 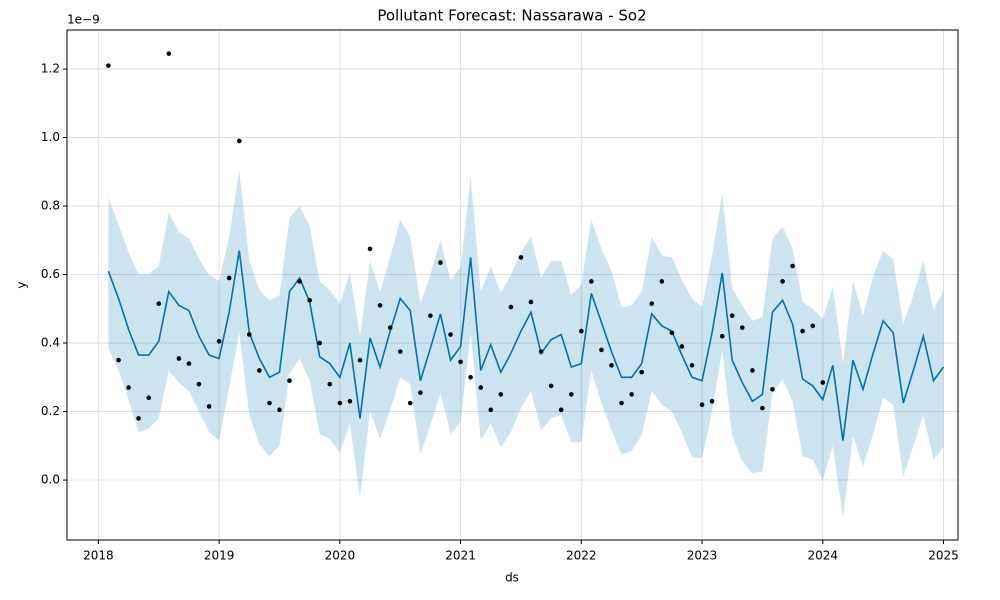 I want to click on x-tick-label: 2021, so click(x=460, y=556).